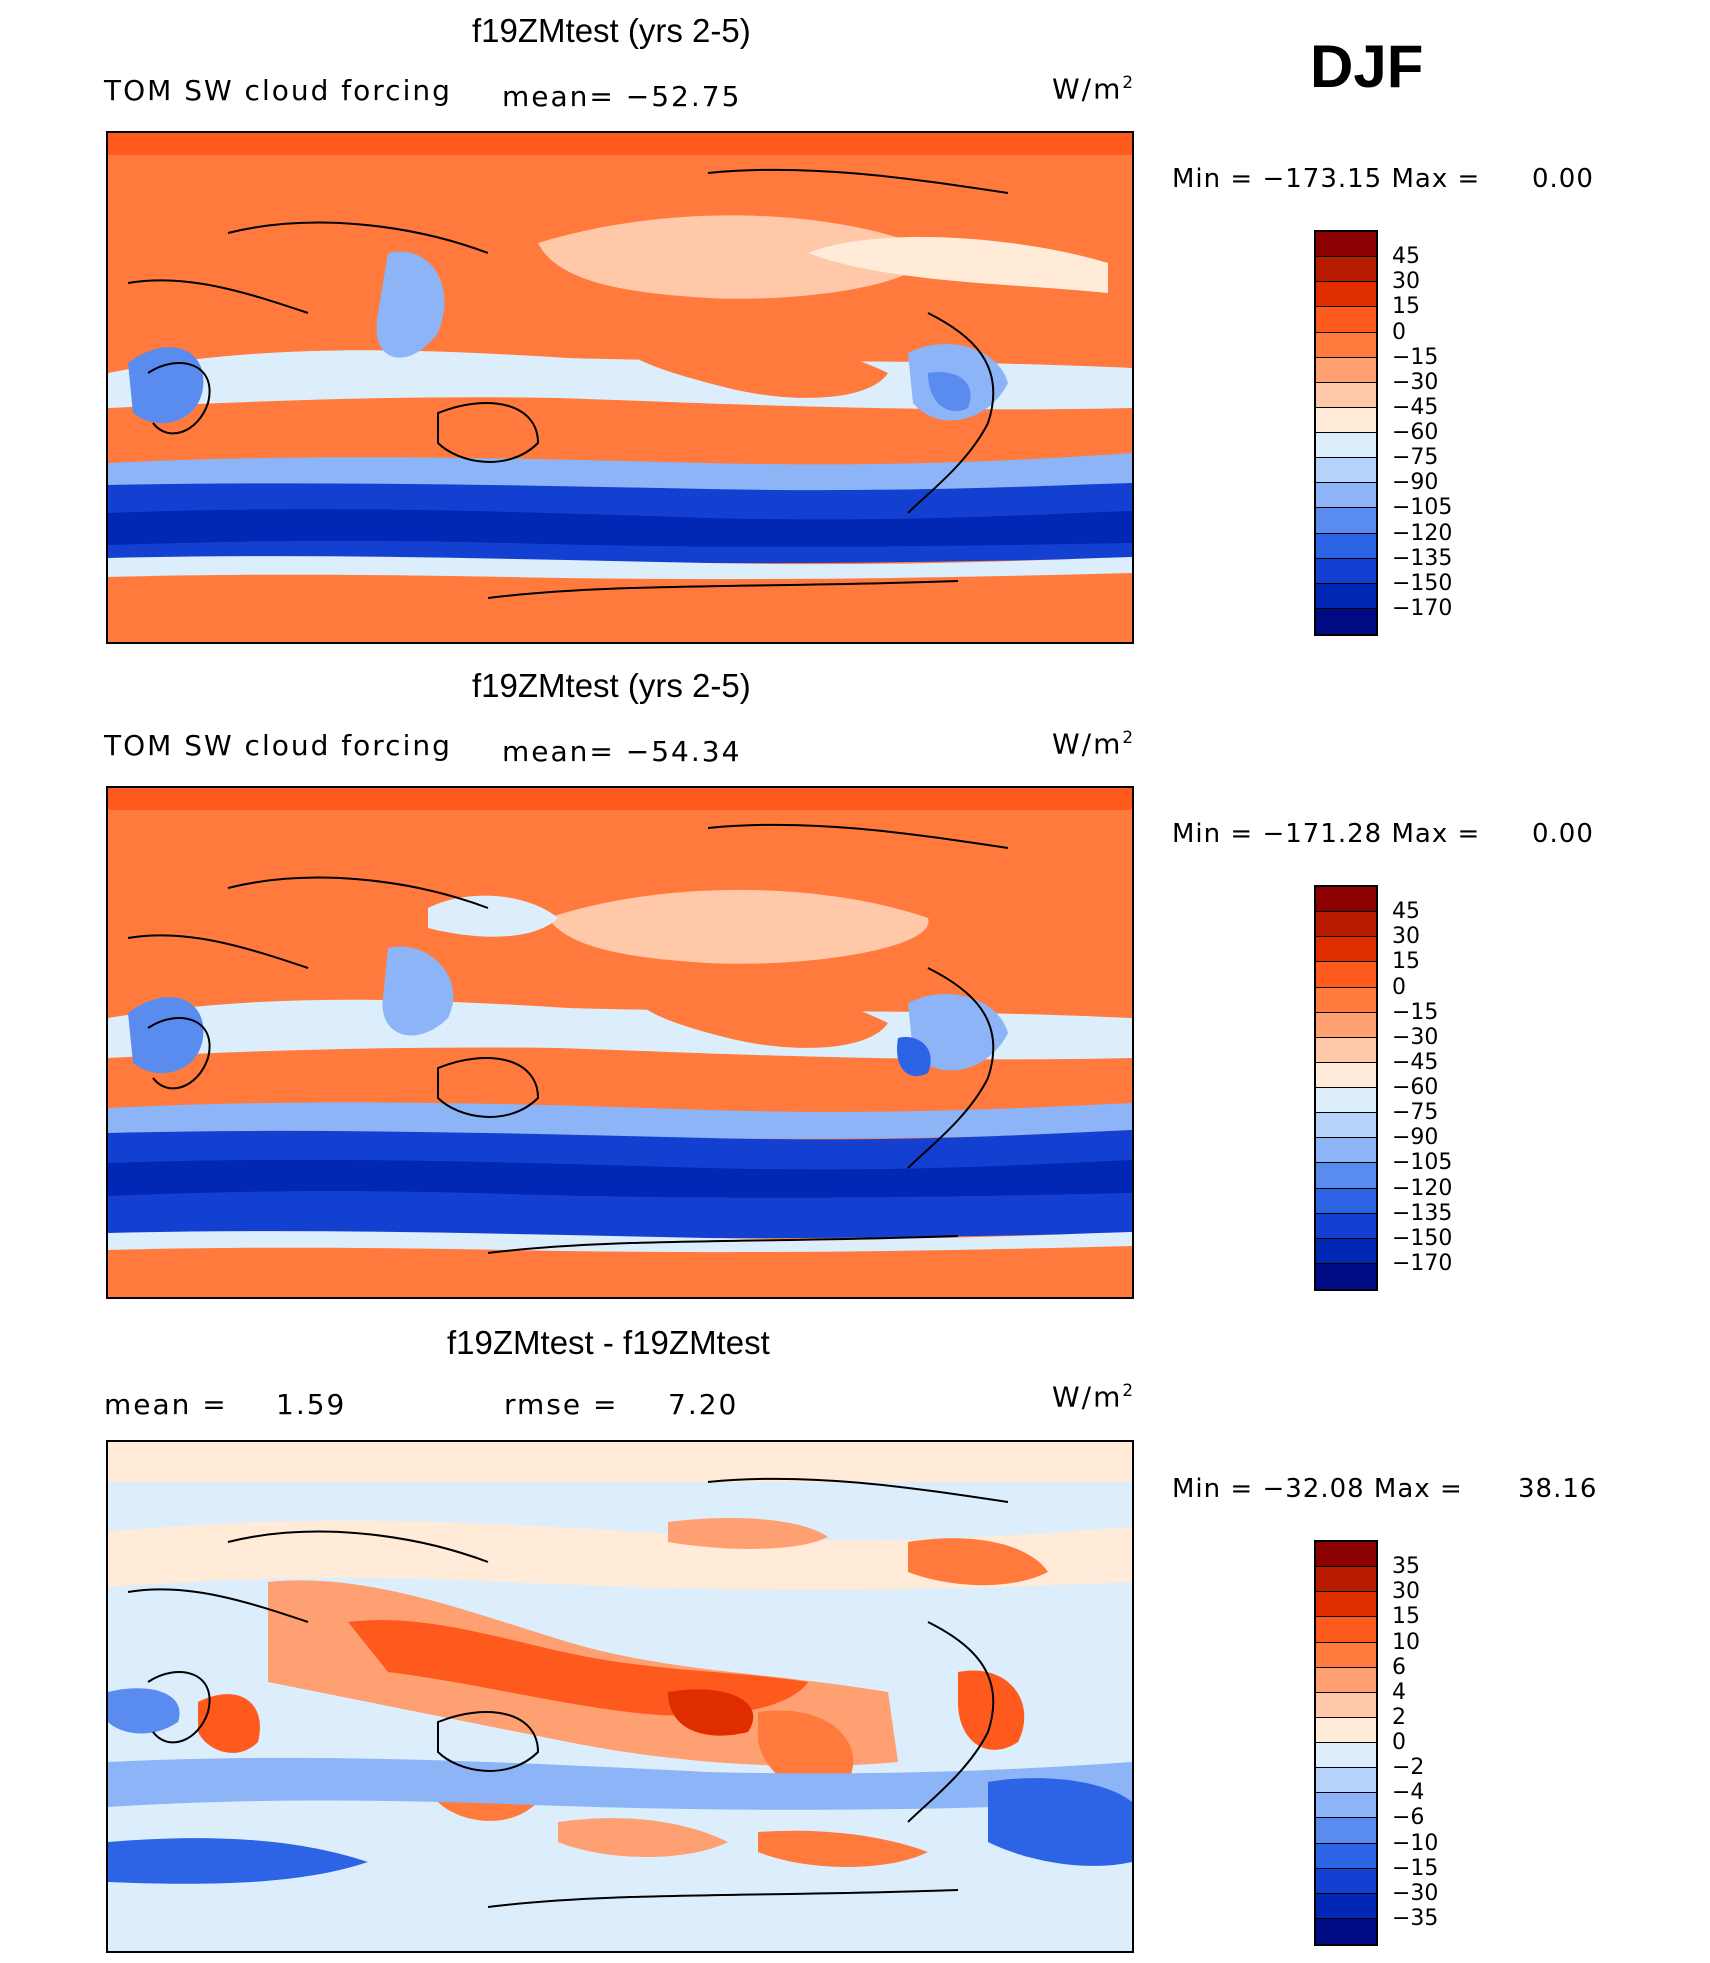 Image resolution: width=1710 pixels, height=1963 pixels. What do you see at coordinates (1415, 1062) in the screenshot?
I see `colorbar-tick-label: −45` at bounding box center [1415, 1062].